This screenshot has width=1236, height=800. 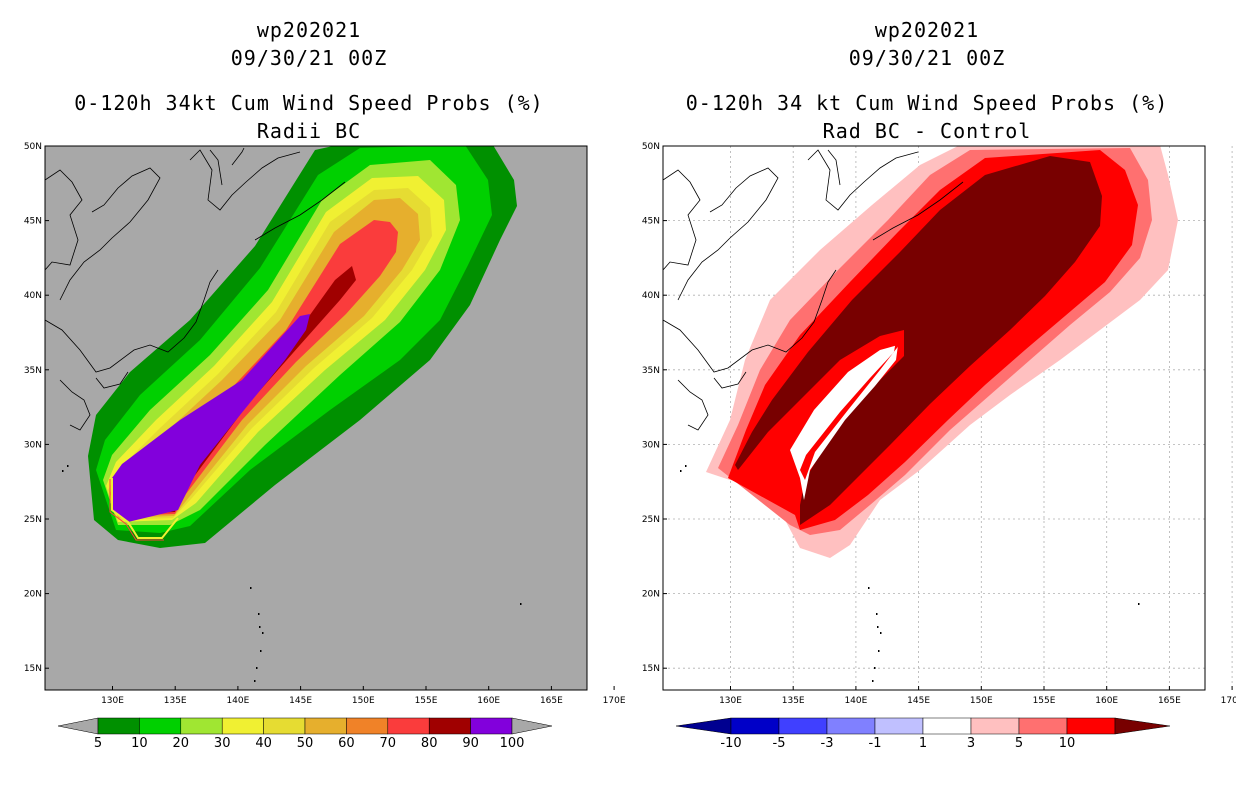 What do you see at coordinates (470, 743) in the screenshot?
I see `colorbar-label: 90` at bounding box center [470, 743].